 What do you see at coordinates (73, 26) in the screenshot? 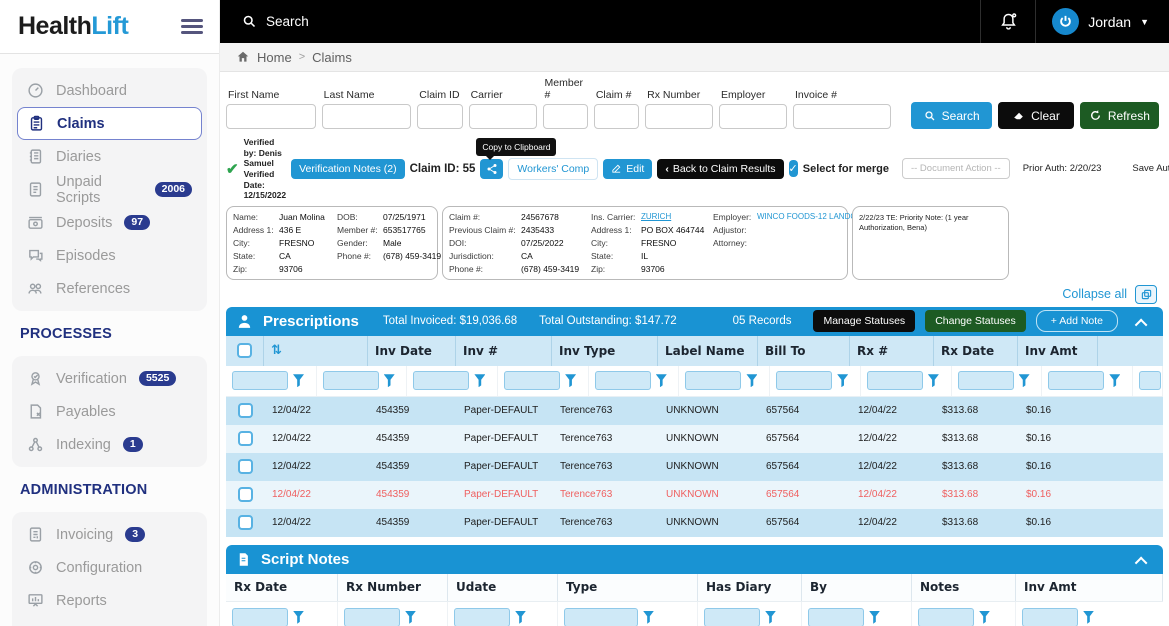
I see `app-logo: HealthLift` at bounding box center [73, 26].